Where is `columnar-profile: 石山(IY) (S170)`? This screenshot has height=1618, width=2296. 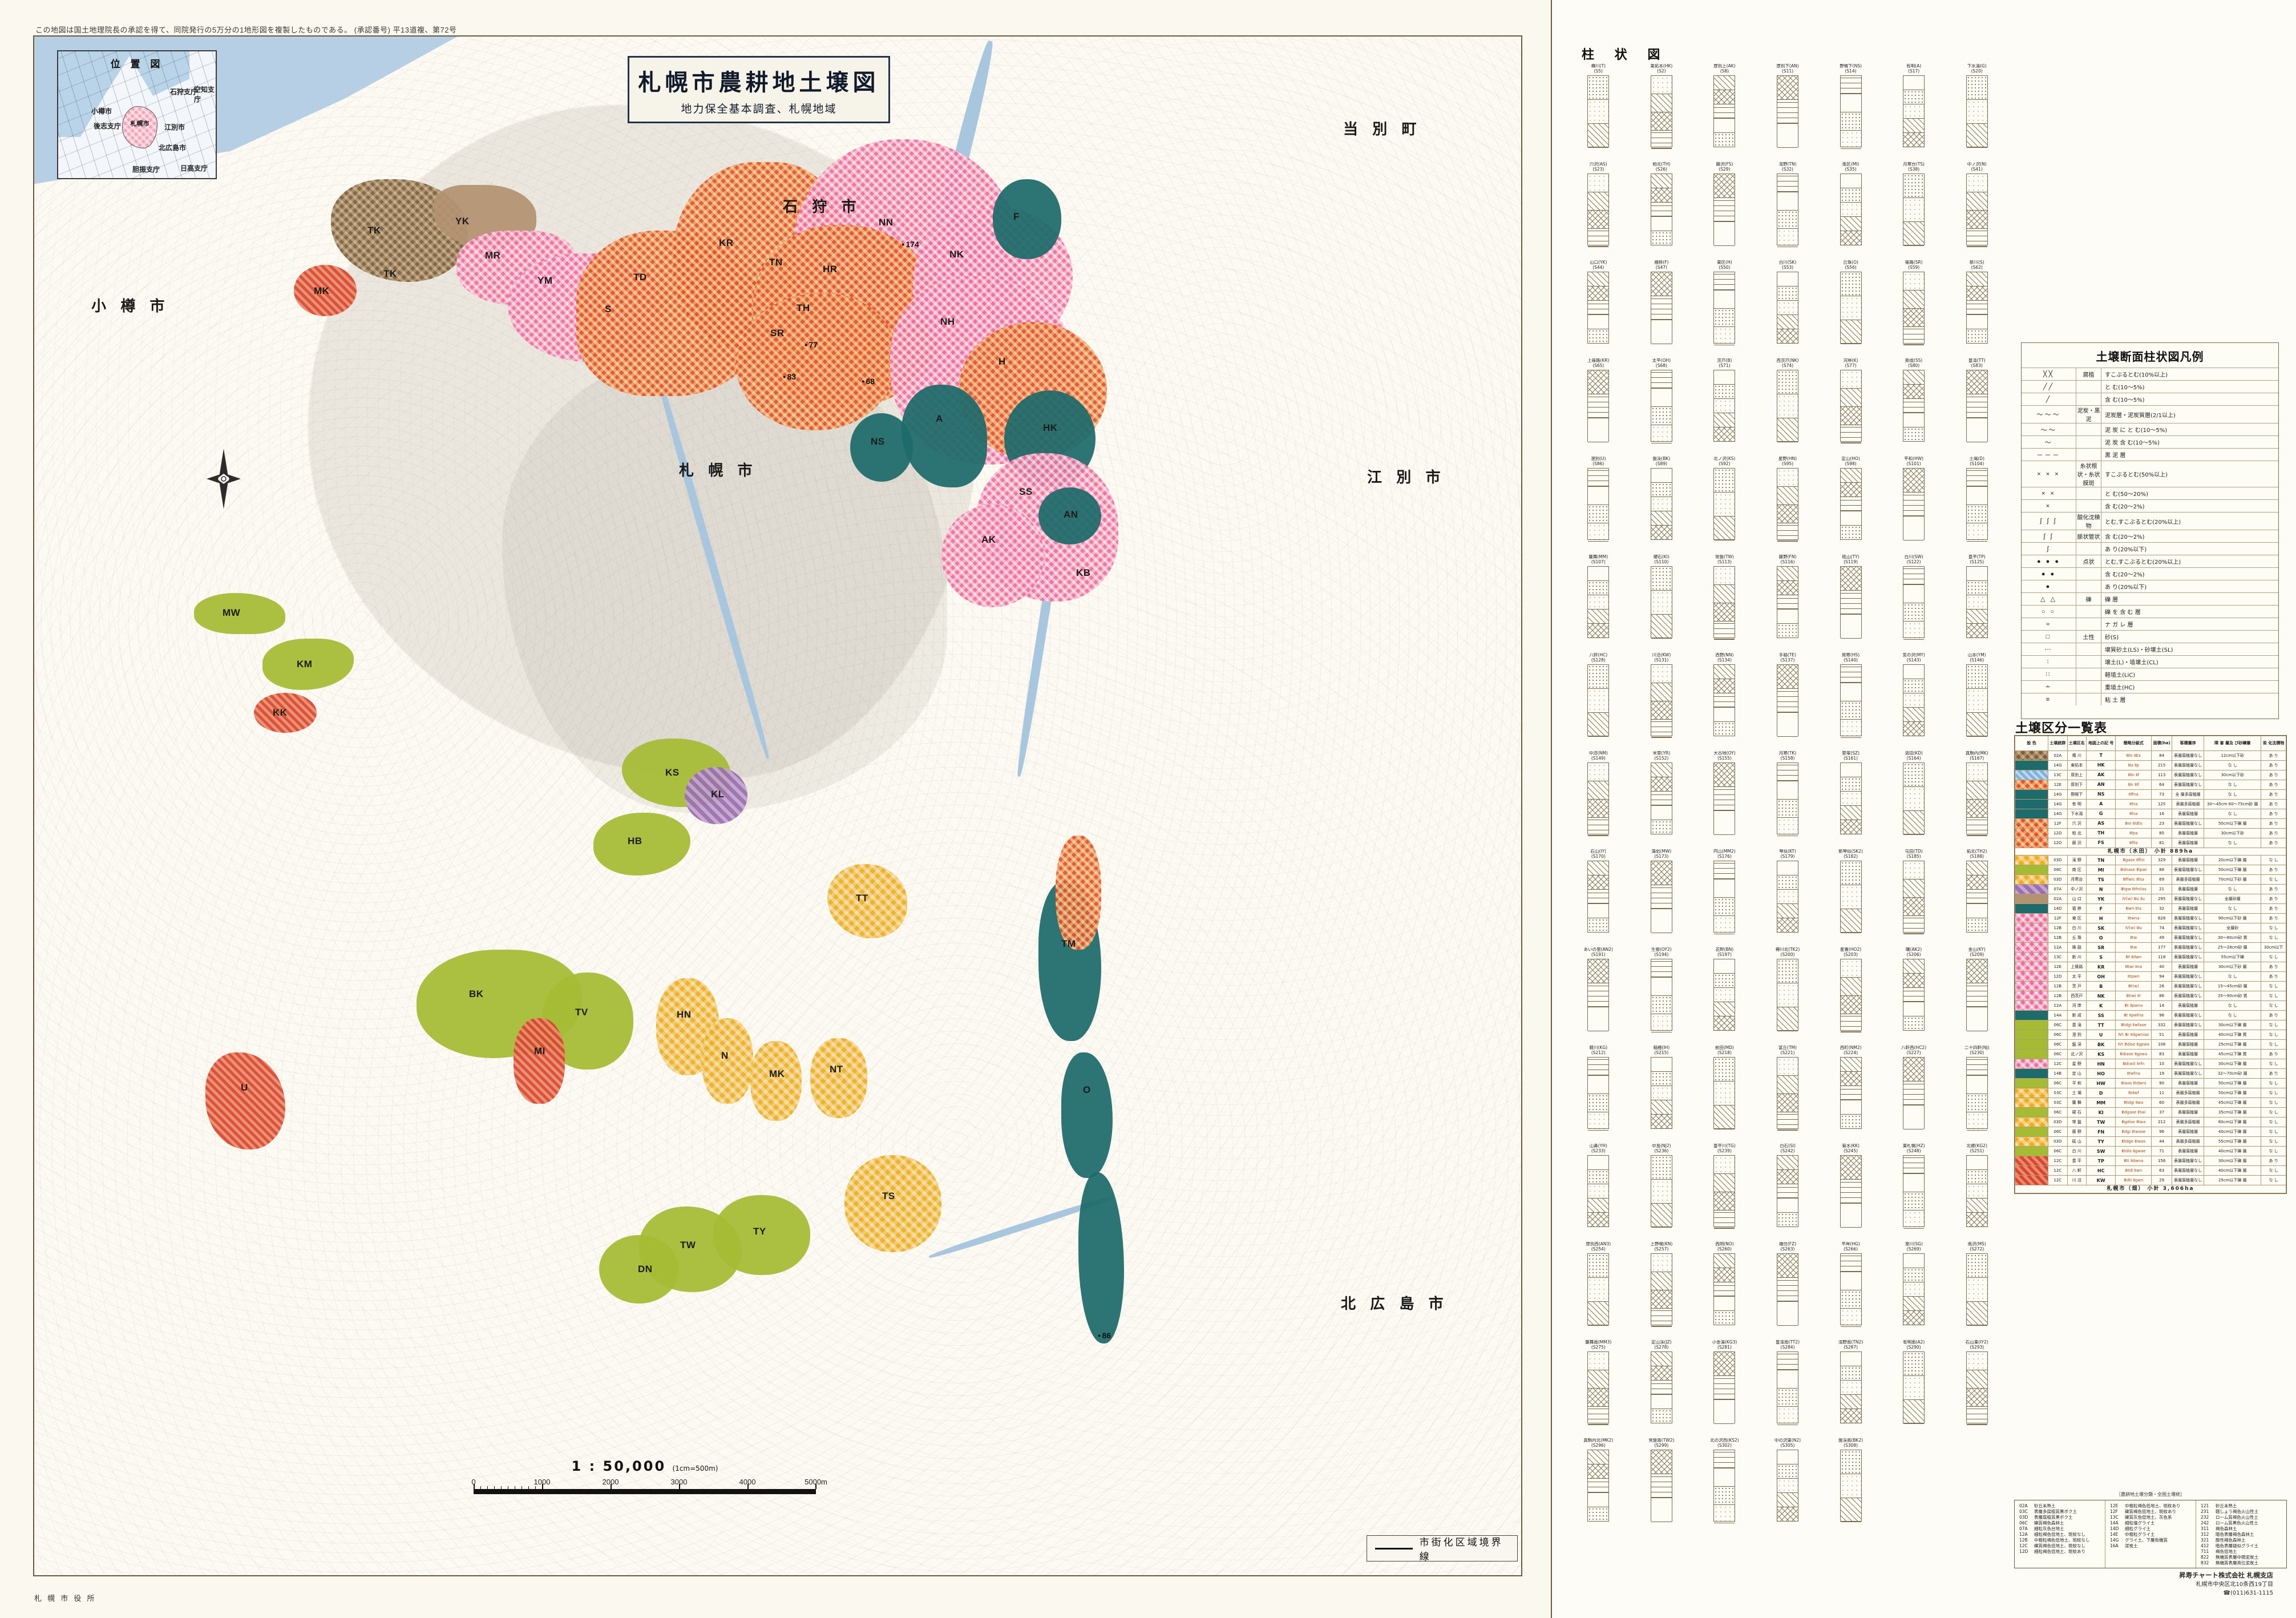 columnar-profile: 石山(IY) (S170) is located at coordinates (1598, 897).